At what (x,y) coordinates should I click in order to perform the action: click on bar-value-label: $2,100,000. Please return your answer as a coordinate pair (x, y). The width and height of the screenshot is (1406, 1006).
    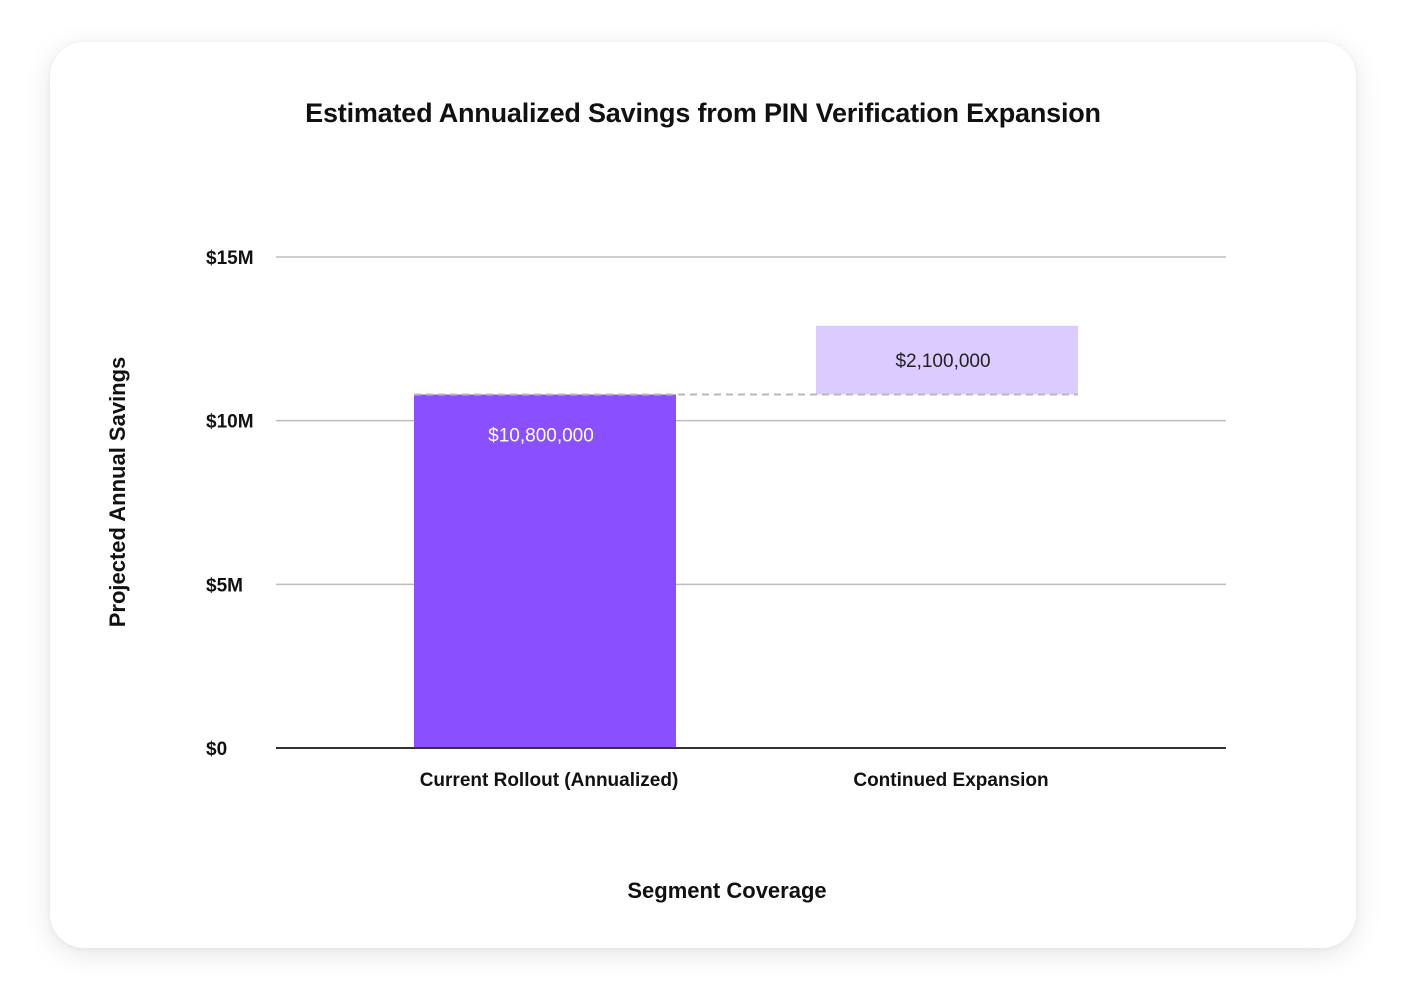
    Looking at the image, I should click on (942, 361).